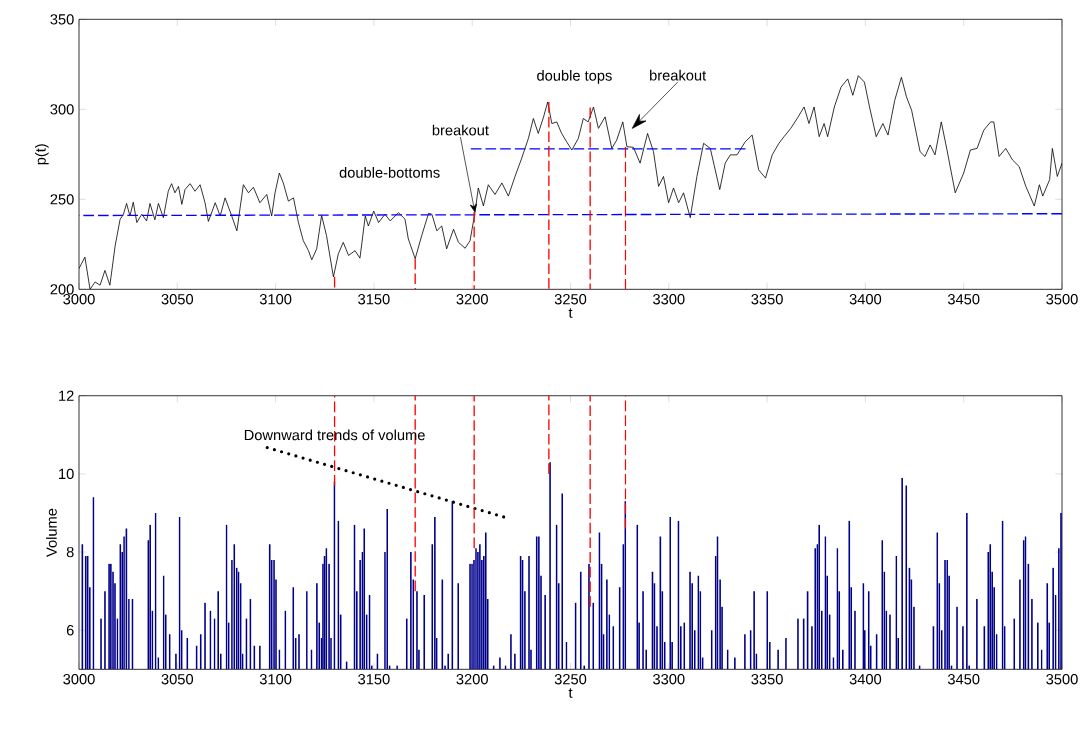 The height and width of the screenshot is (730, 1087). Describe the element at coordinates (66, 474) in the screenshot. I see `y-tick-label: 10` at that location.